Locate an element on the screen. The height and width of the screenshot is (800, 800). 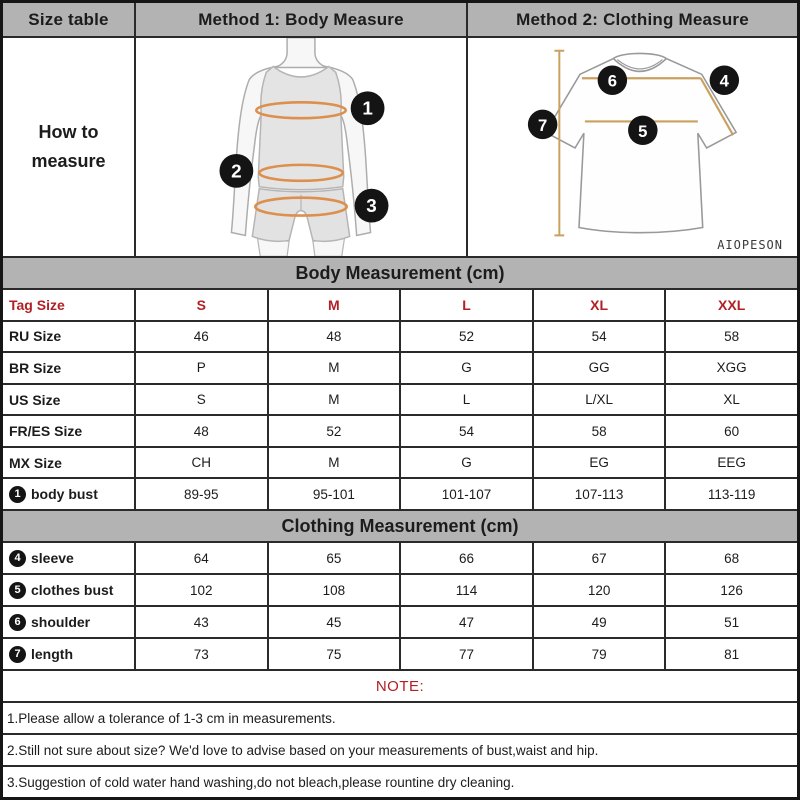
table-cell: S is located at coordinates (202, 400).